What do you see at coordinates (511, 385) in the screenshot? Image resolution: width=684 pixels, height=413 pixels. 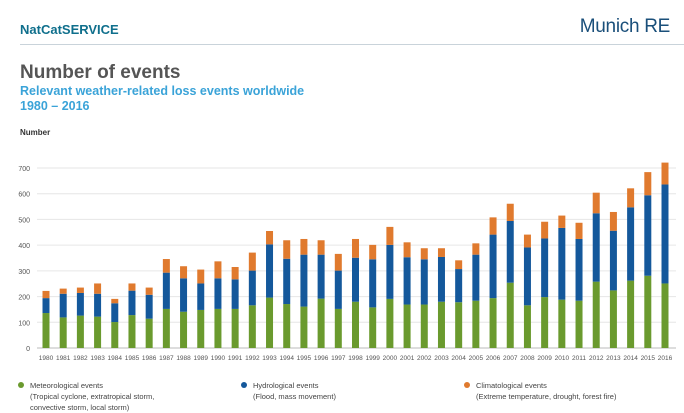 I see `legend-label: Climatological events` at bounding box center [511, 385].